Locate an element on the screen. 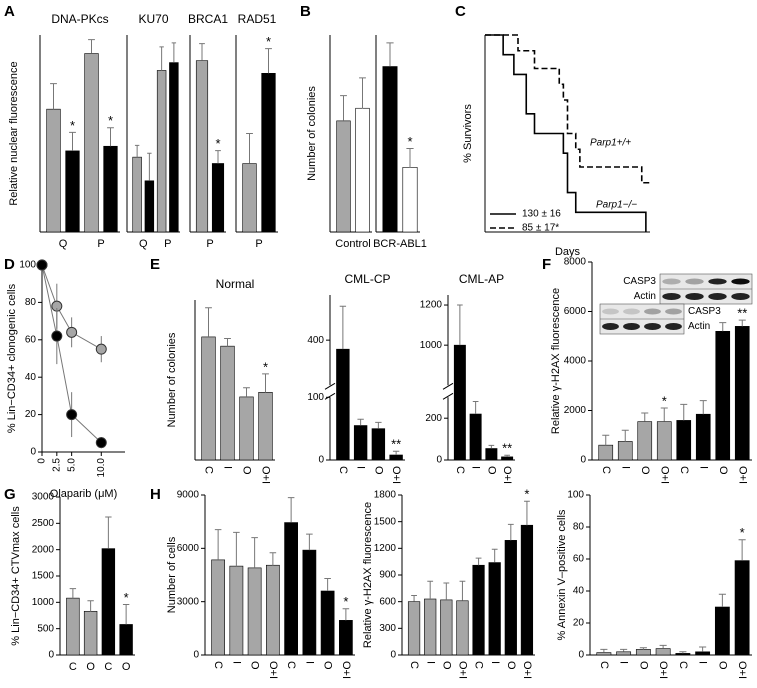 This screenshot has width=757, height=688. blot-label: Actin is located at coordinates (699, 326).